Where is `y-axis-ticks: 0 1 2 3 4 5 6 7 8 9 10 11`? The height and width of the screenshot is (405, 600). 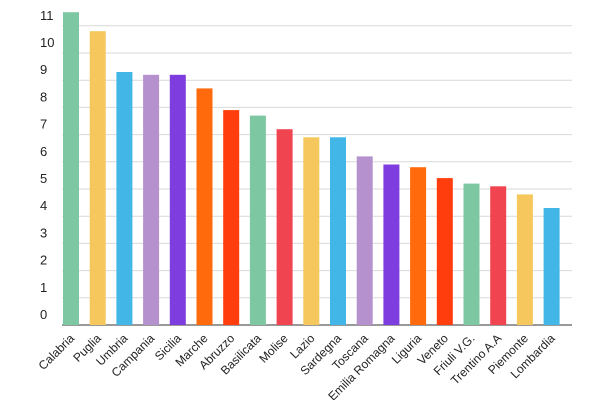
y-axis-ticks: 0 1 2 3 4 5 6 7 8 9 10 11 is located at coordinates (47, 165).